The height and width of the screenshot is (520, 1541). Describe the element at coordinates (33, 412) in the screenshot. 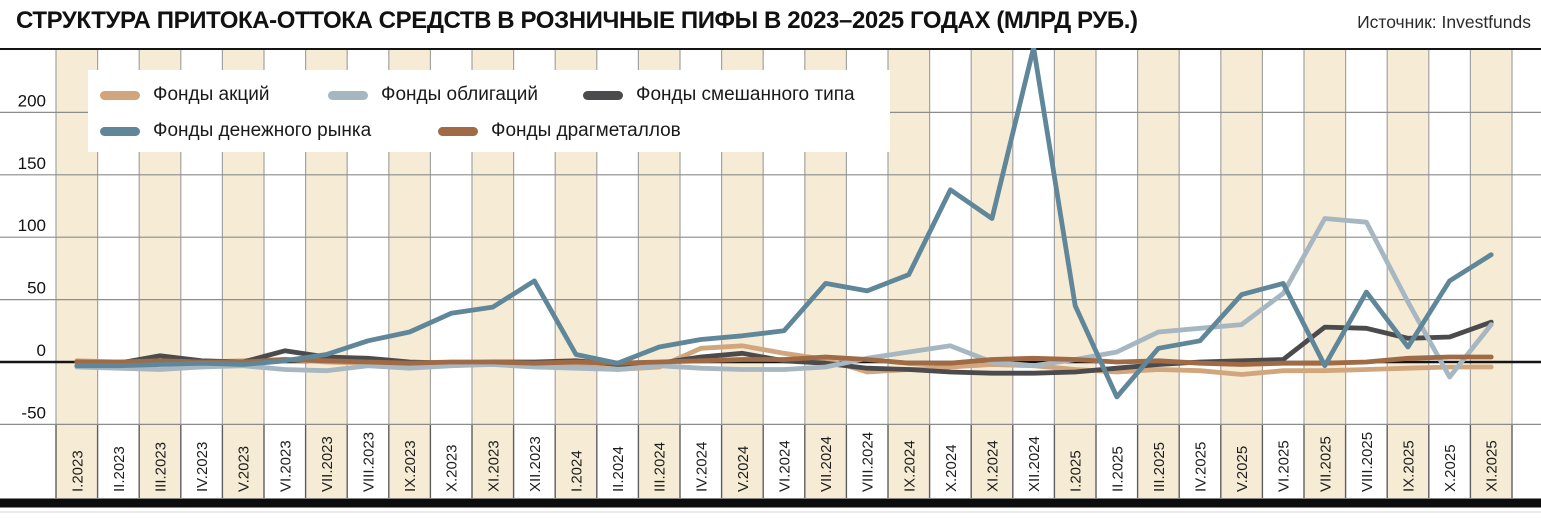

I see `y-axis-label: -50` at that location.